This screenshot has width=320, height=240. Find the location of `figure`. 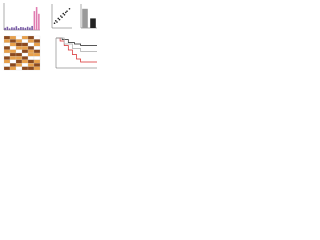

figure is located at coordinates (50, 37).